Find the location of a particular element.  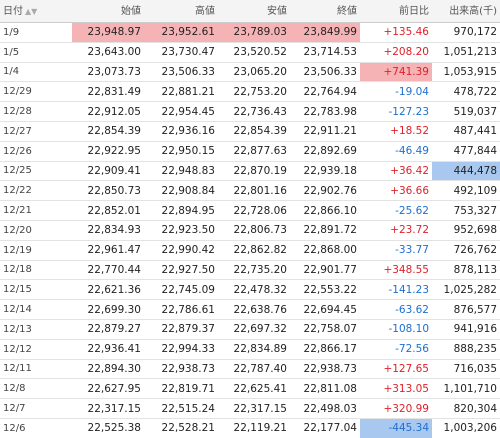

value-cell: 22,902.76 is located at coordinates (325, 191).